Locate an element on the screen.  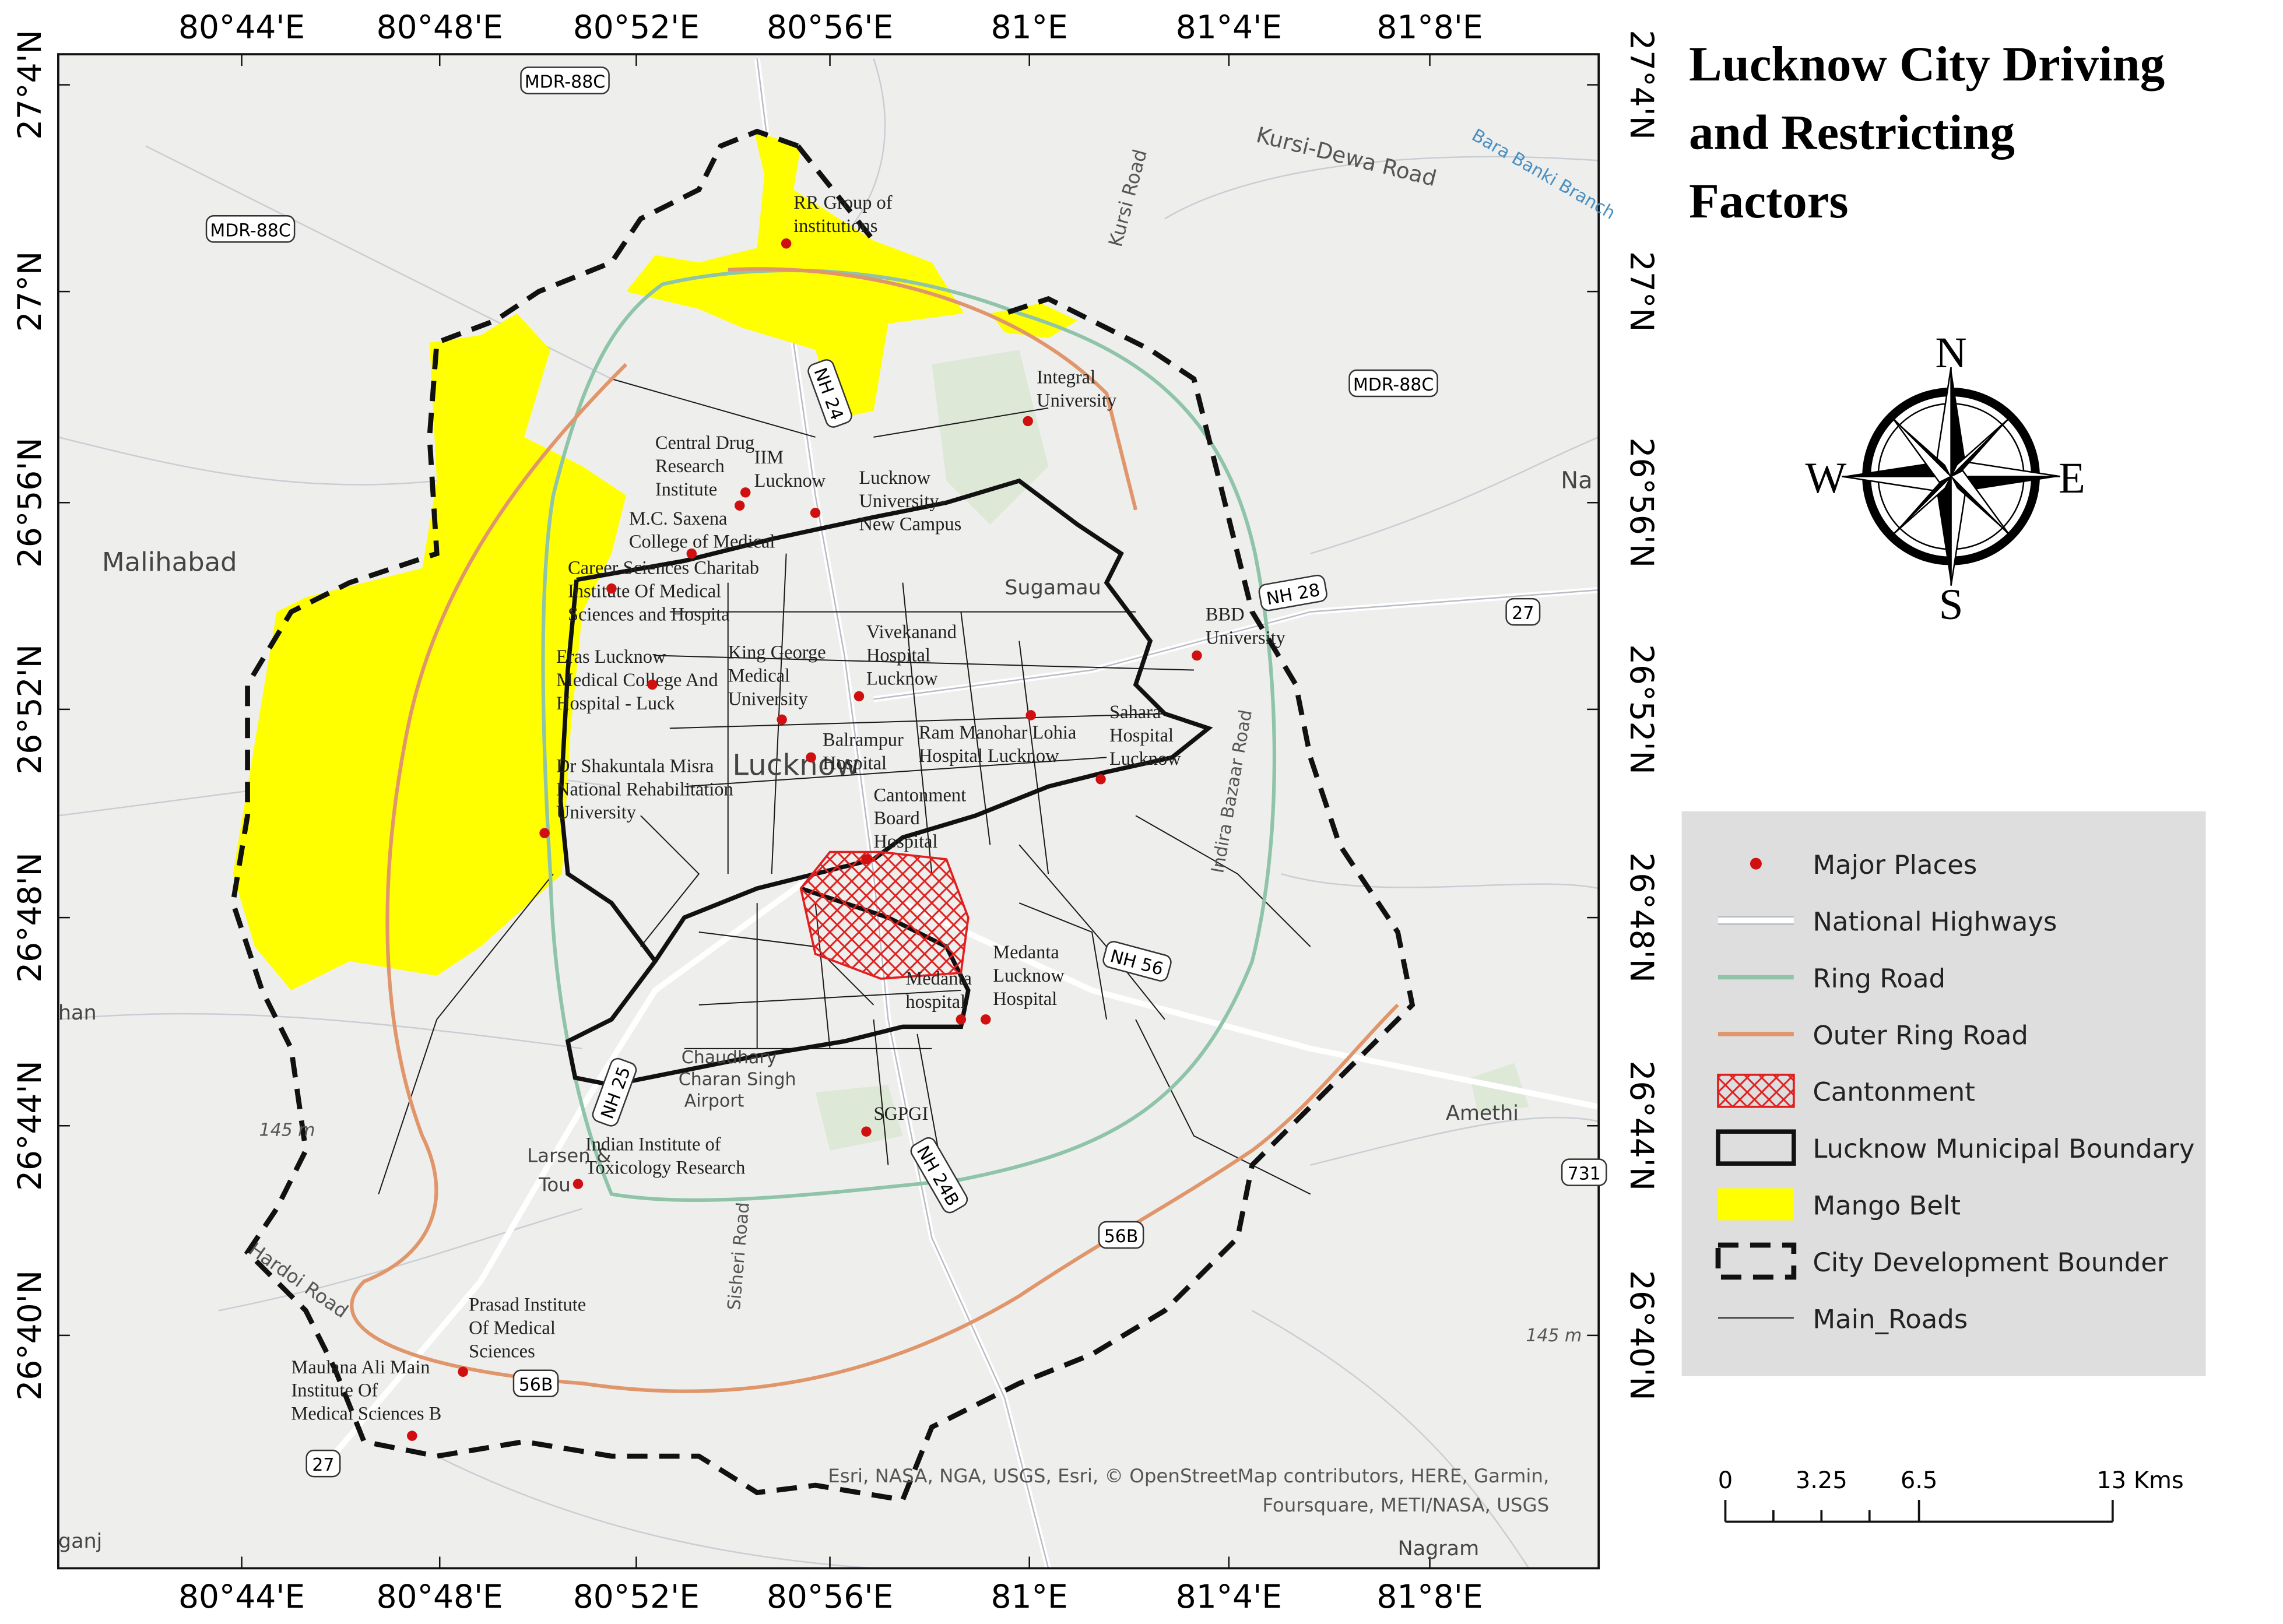
legend-label: Cantonment is located at coordinates (1894, 1092).